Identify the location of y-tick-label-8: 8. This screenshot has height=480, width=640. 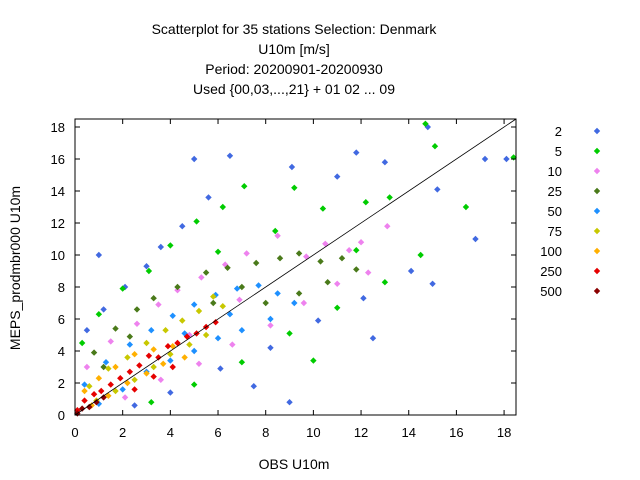
(61, 287).